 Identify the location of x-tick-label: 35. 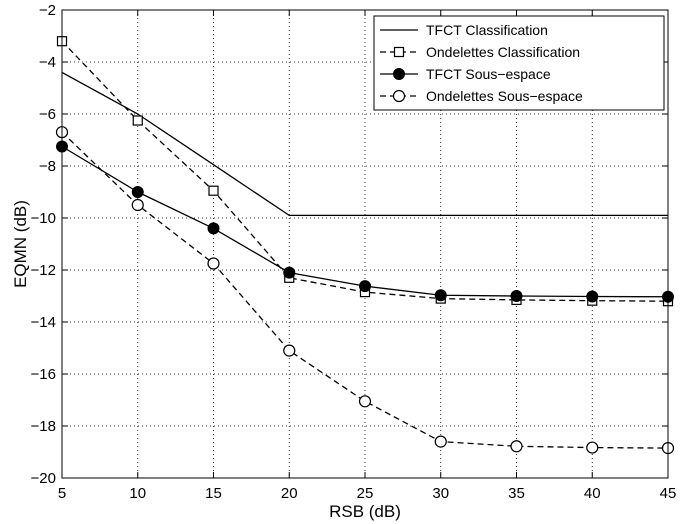
(516, 493).